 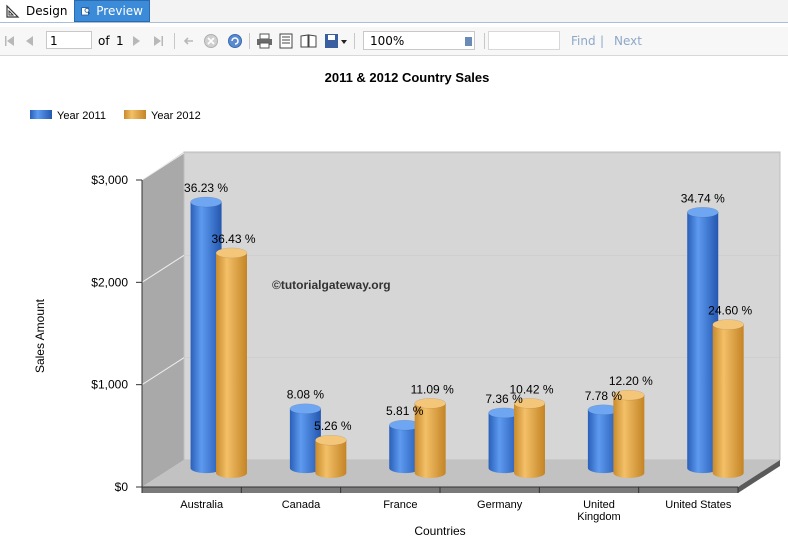 I want to click on legend: Year 2011 Year 2012, so click(x=115, y=116).